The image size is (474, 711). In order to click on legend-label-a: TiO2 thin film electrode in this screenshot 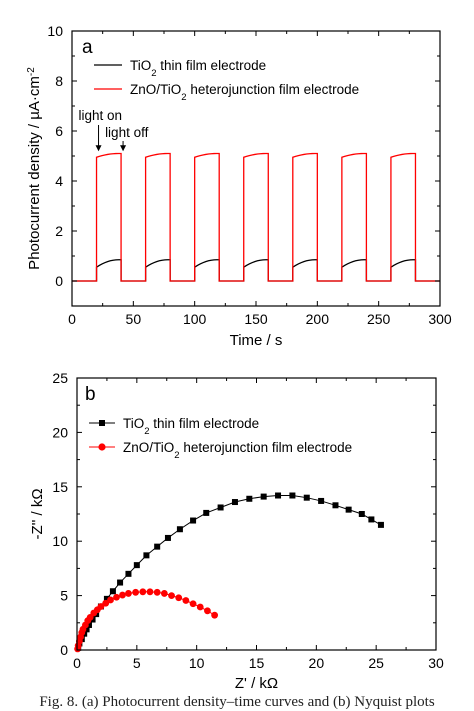, I will do `click(198, 68)`.